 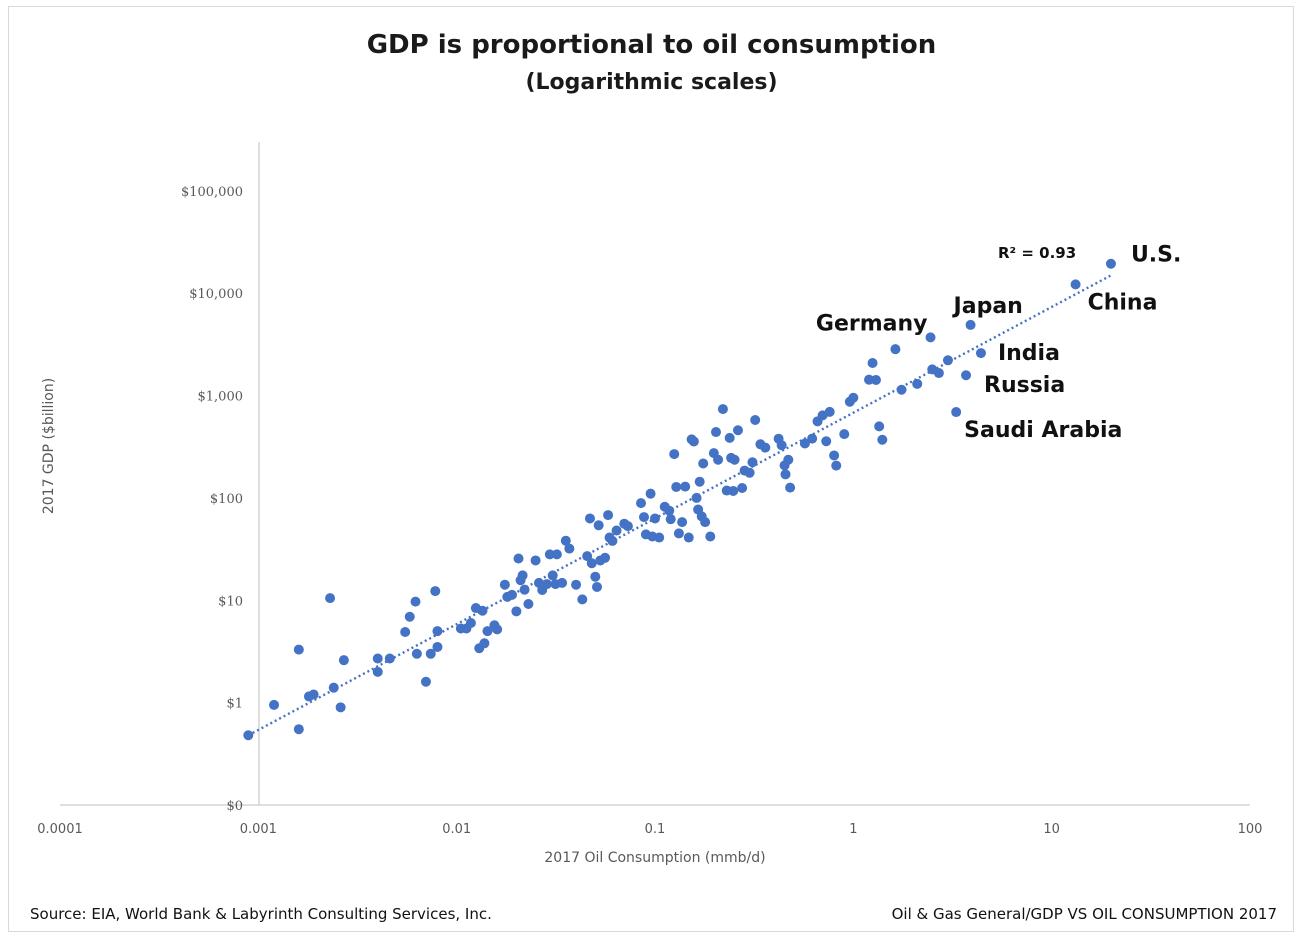 I want to click on x-tick-label: 0.0001, so click(x=60, y=829).